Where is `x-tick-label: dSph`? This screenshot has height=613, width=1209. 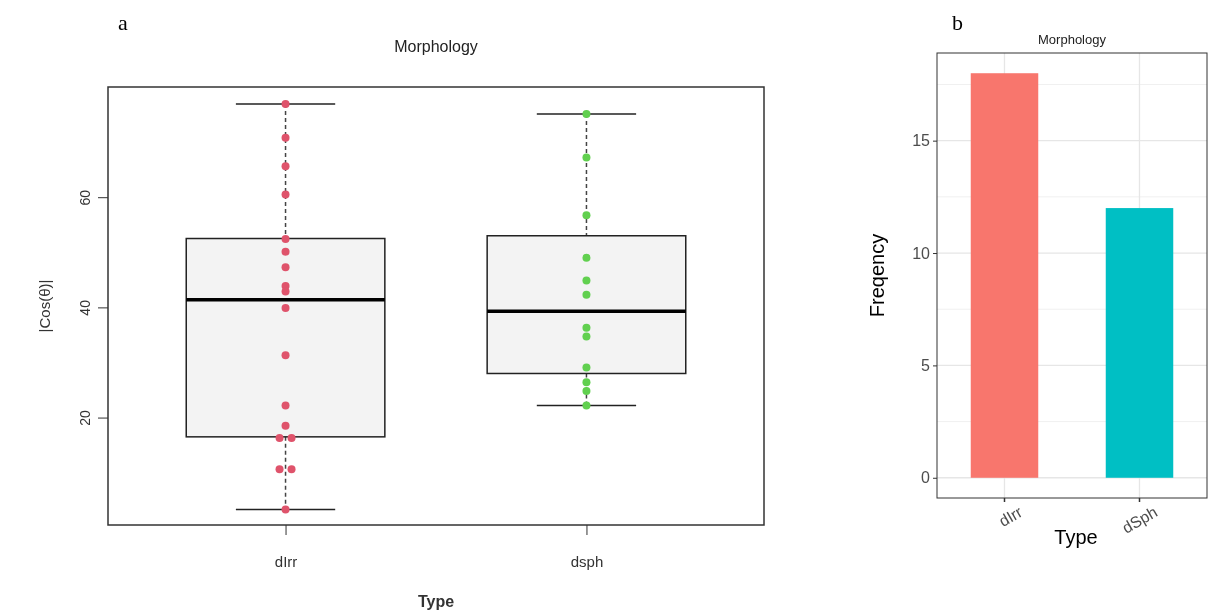 x-tick-label: dSph is located at coordinates (1140, 520).